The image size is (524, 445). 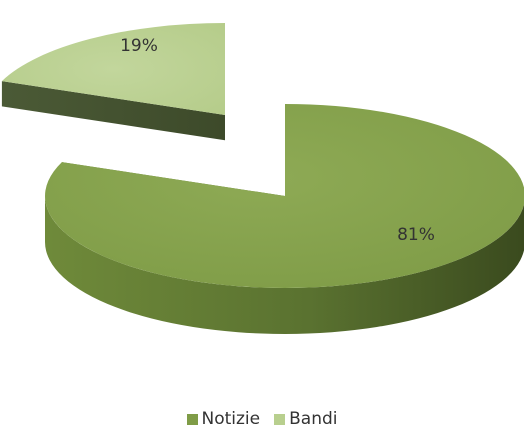 What do you see at coordinates (231, 419) in the screenshot?
I see `legend-label-notizie: Notizie` at bounding box center [231, 419].